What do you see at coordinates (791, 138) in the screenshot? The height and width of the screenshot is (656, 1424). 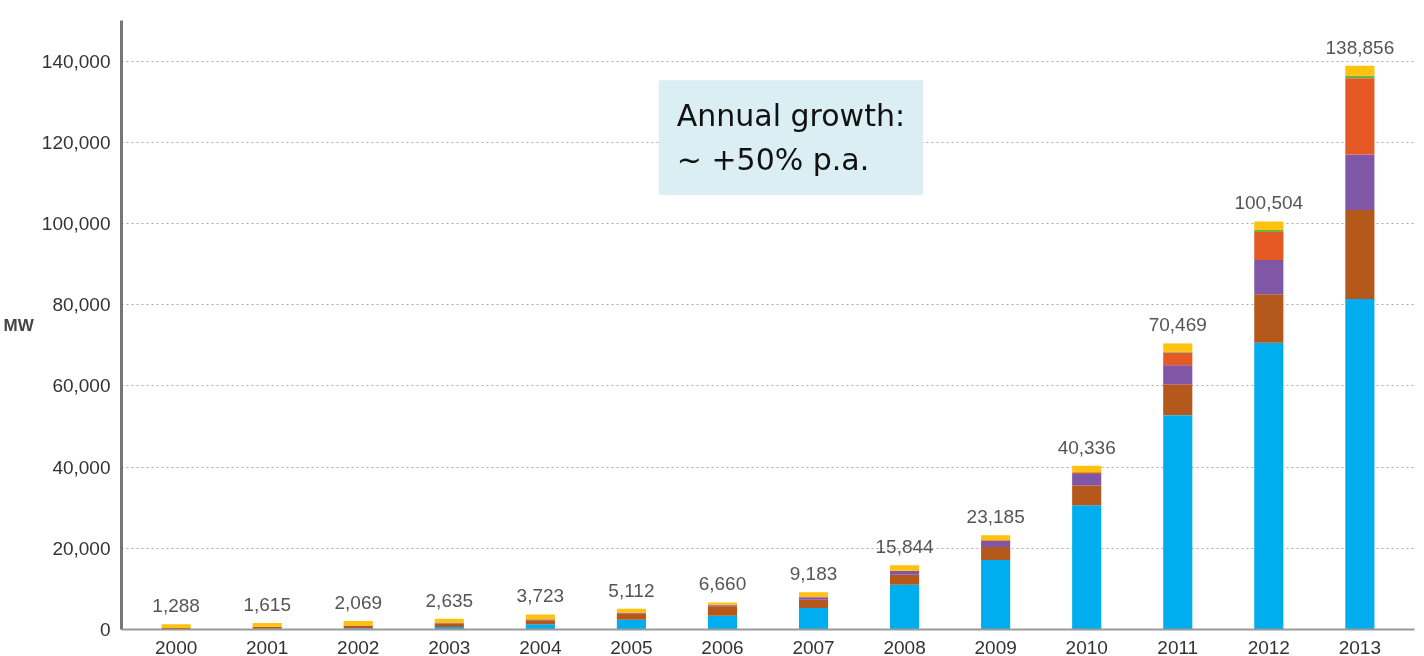 I see `annotation: Annual growth: ~ +50% p.a.` at bounding box center [791, 138].